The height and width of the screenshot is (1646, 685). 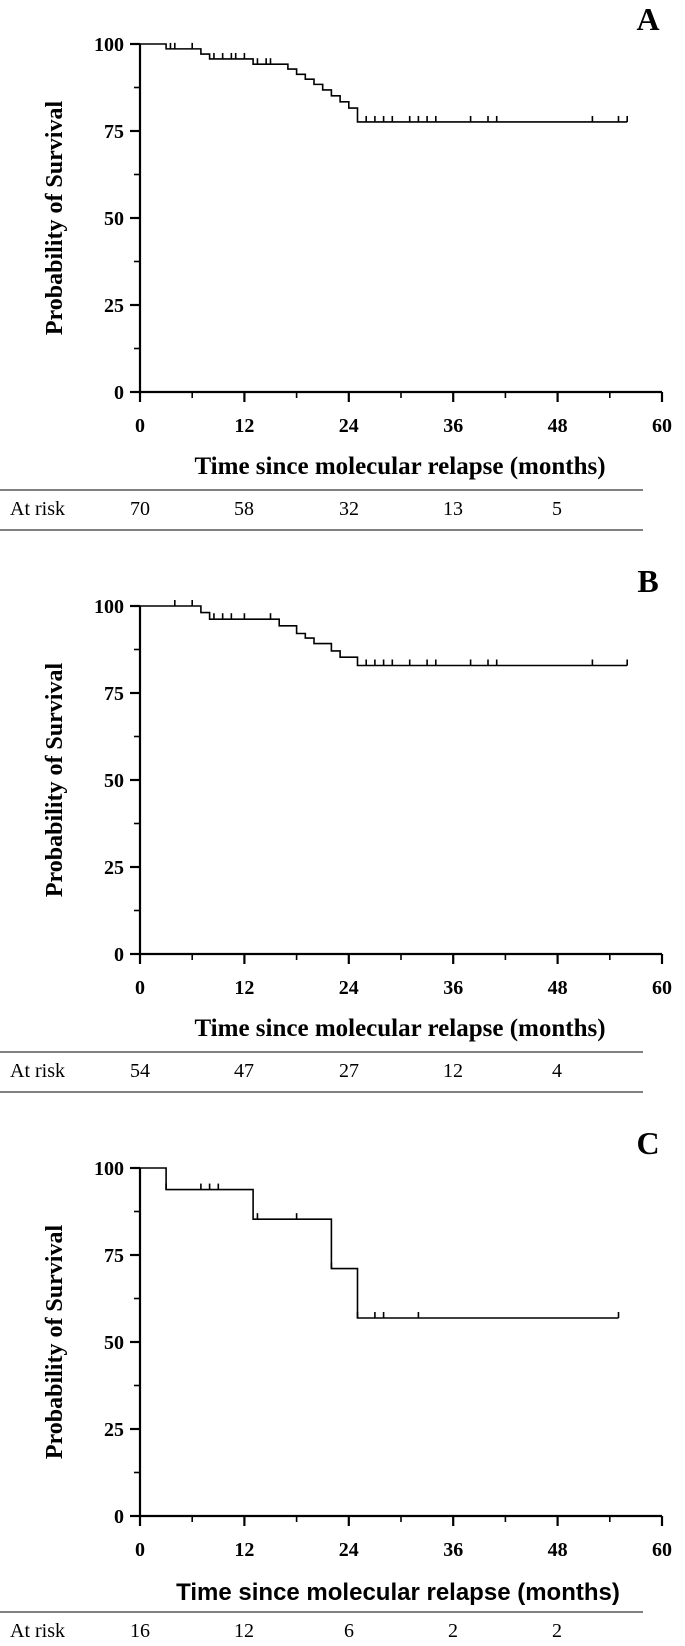 I want to click on at-risk-count: 58, so click(x=244, y=509).